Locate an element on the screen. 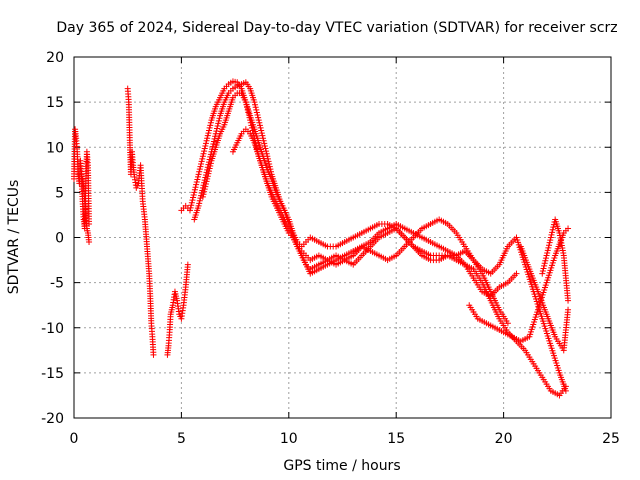 This screenshot has width=640, height=480. x-tick-label: 20 is located at coordinates (504, 439).